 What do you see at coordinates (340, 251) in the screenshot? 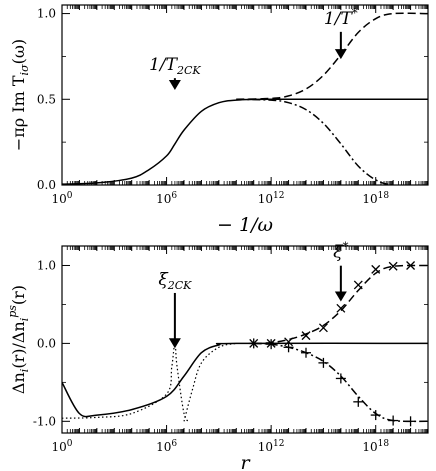
I see `annotation-label: ξ*` at bounding box center [340, 251].